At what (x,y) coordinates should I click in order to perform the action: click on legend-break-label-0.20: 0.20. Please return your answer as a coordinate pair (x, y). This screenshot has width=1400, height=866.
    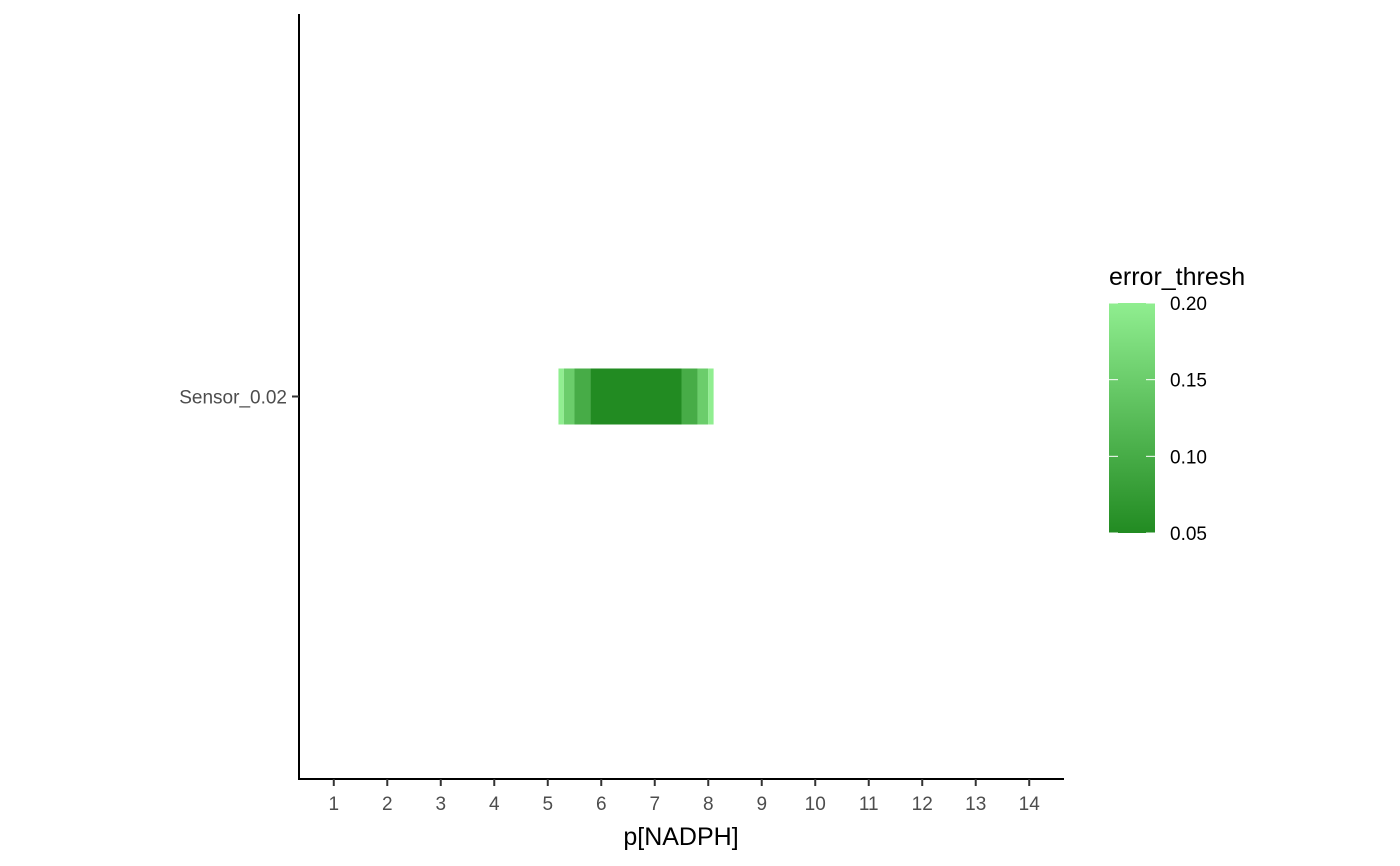
    Looking at the image, I should click on (1188, 304).